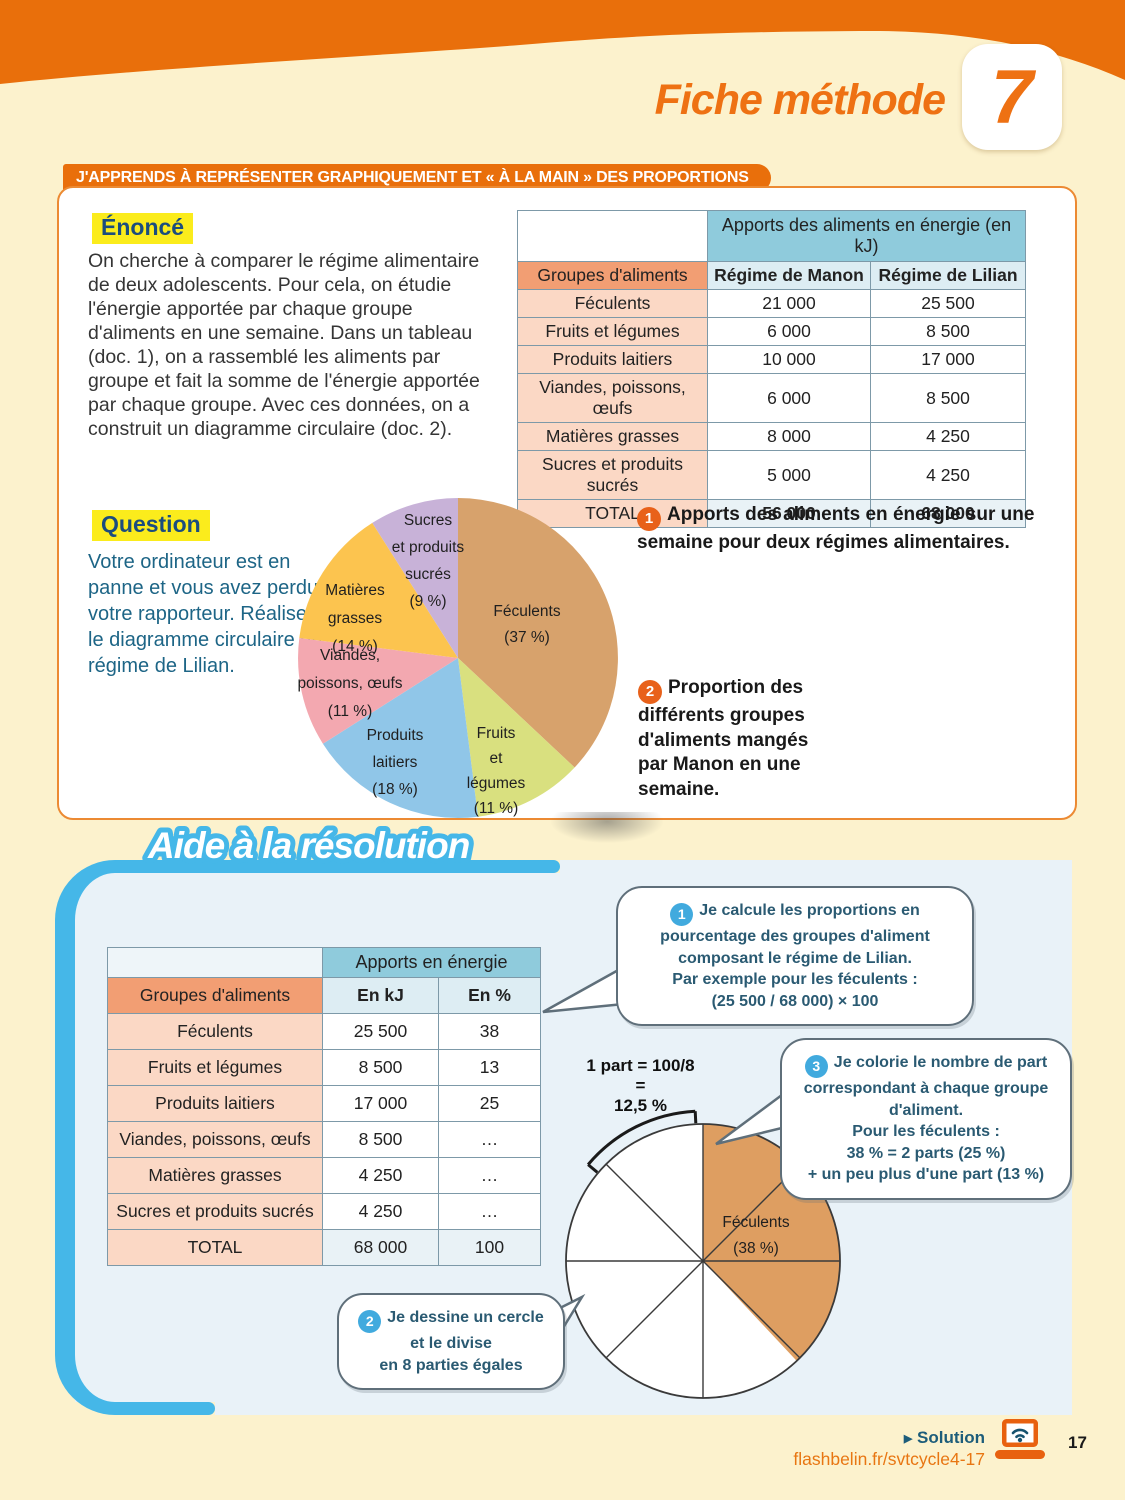 The height and width of the screenshot is (1500, 1125). I want to click on bubble-line: 2 Je dessine un cercle, so click(451, 1320).